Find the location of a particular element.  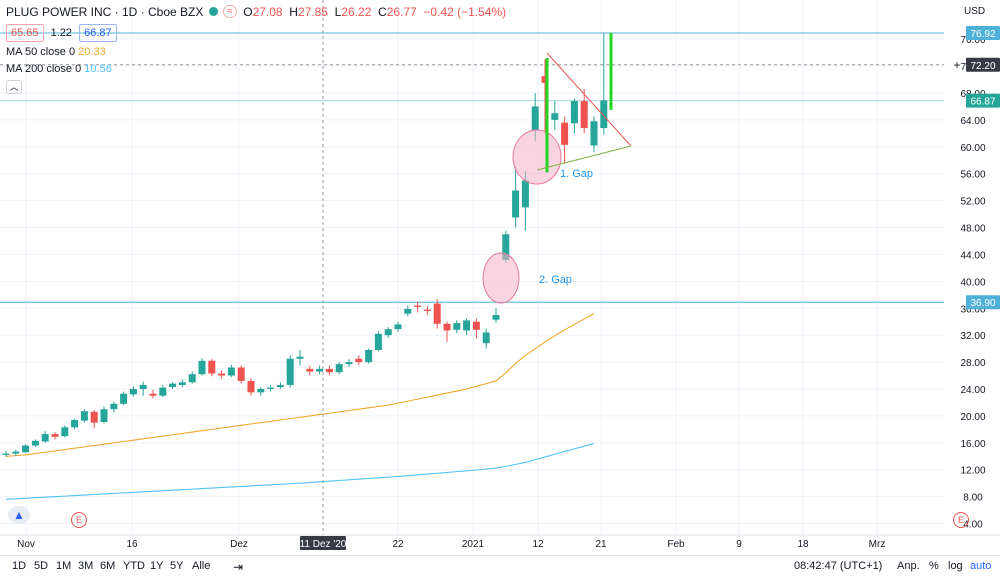

range-1d: 1D is located at coordinates (19, 566).